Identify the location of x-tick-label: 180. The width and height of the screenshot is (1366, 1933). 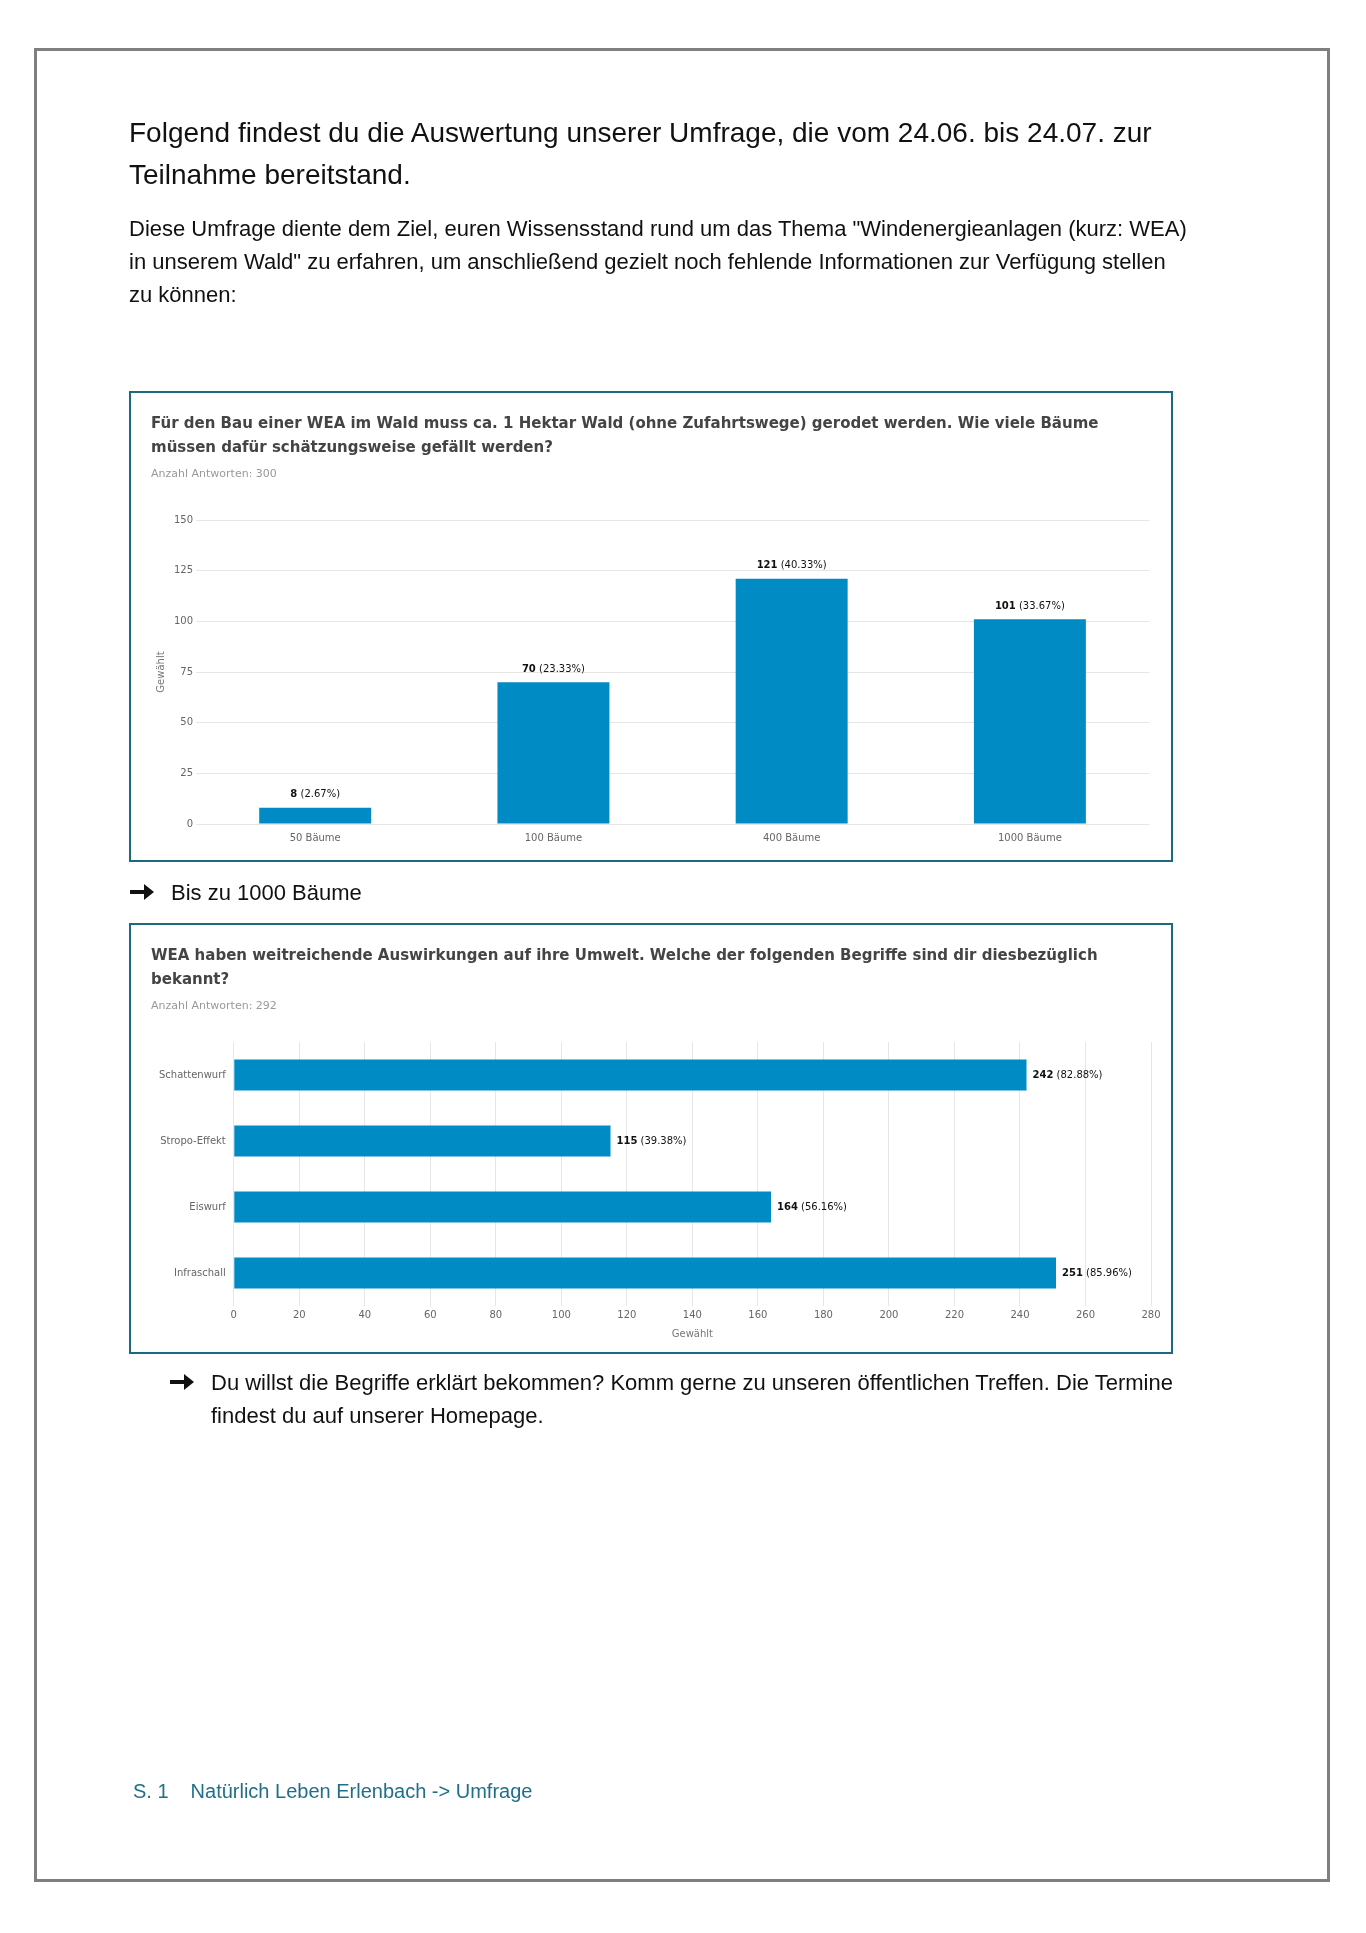
(823, 1314).